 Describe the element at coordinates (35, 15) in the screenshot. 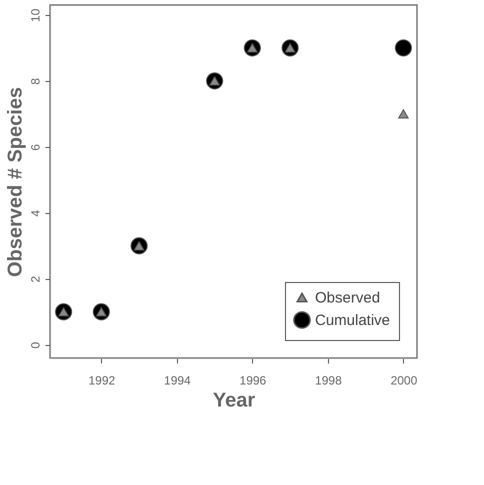

I see `y-tick-label: 10` at that location.